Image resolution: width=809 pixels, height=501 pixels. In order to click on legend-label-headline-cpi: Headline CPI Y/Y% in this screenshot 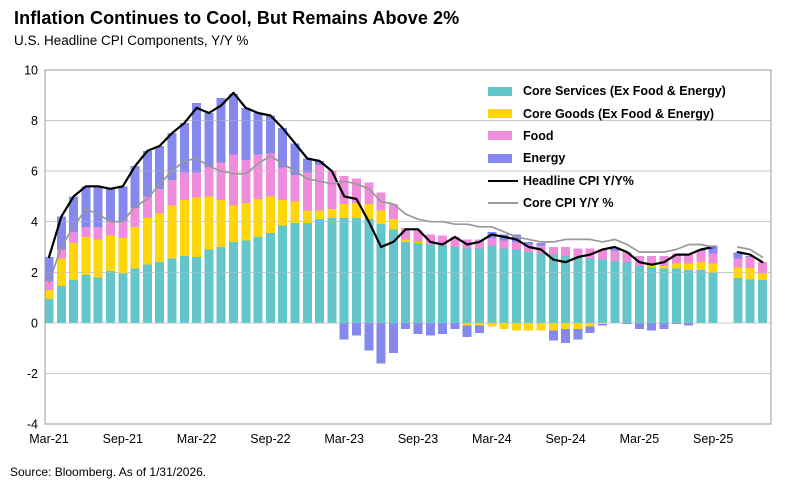, I will do `click(578, 180)`.